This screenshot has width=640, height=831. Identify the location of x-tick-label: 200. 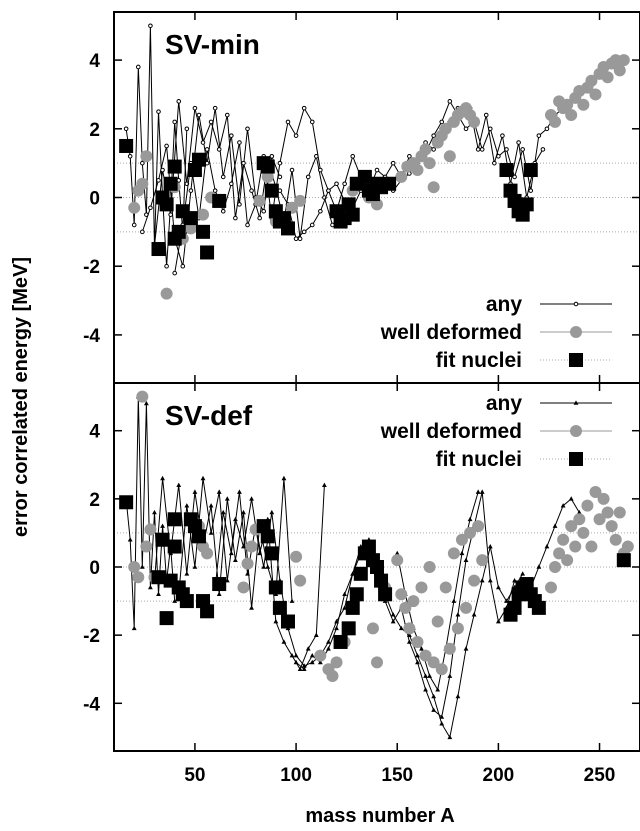
(499, 775).